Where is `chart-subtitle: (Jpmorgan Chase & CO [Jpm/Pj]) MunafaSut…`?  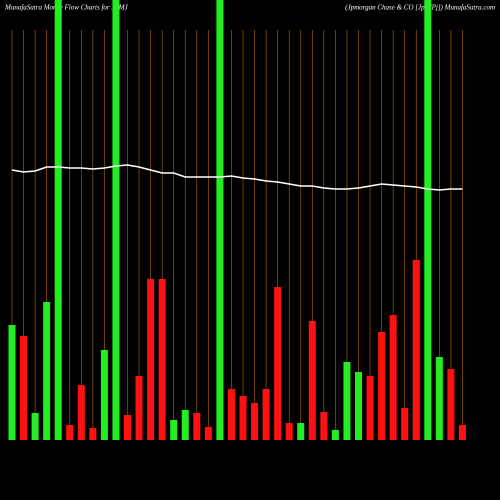 chart-subtitle: (Jpmorgan Chase & CO [Jpm/Pj]) MunafaSut… is located at coordinates (420, 8).